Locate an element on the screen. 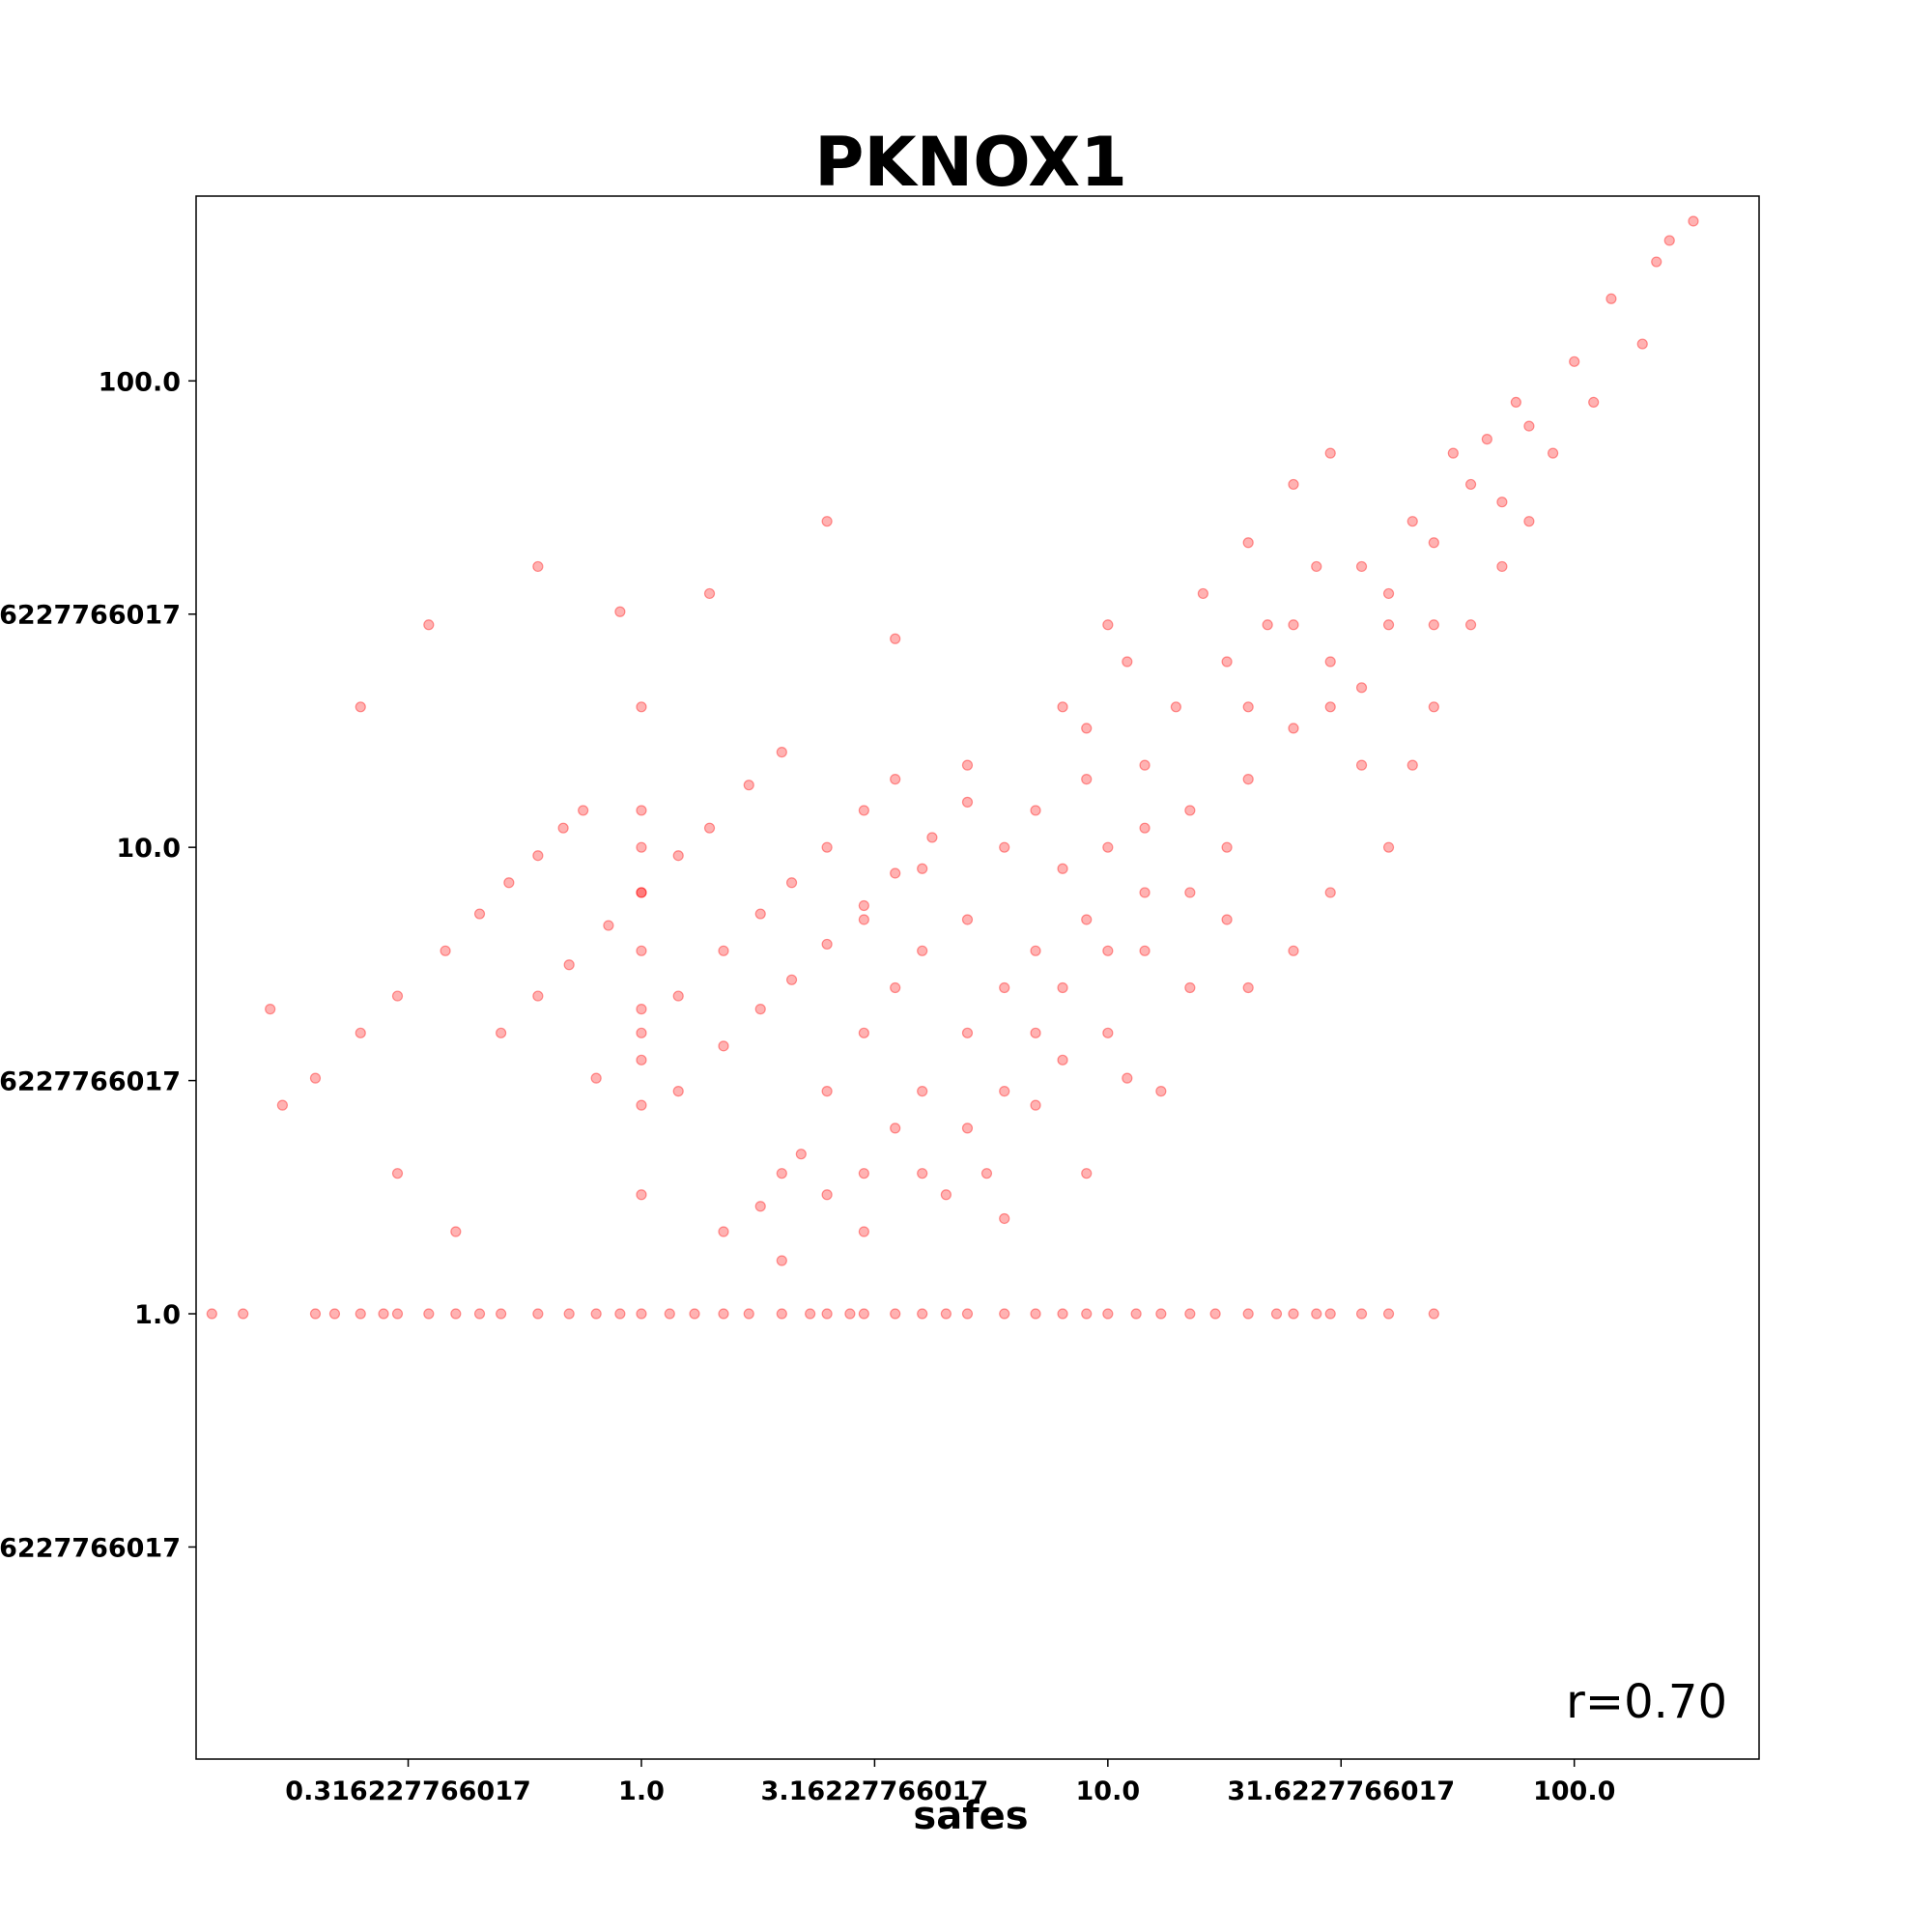 The image size is (1932, 1932). correlation-annotation: r=0.70 is located at coordinates (1646, 1702).